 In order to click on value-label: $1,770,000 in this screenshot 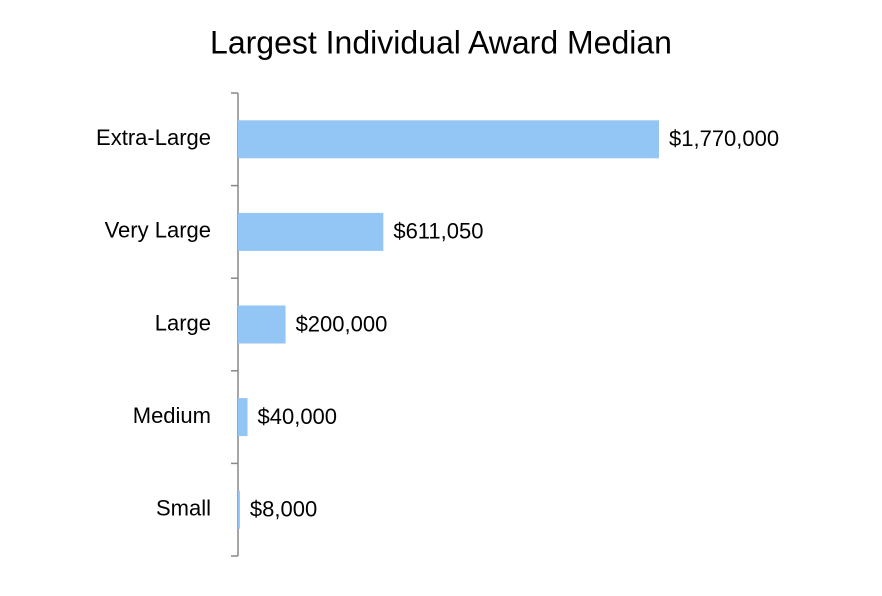, I will do `click(724, 138)`.